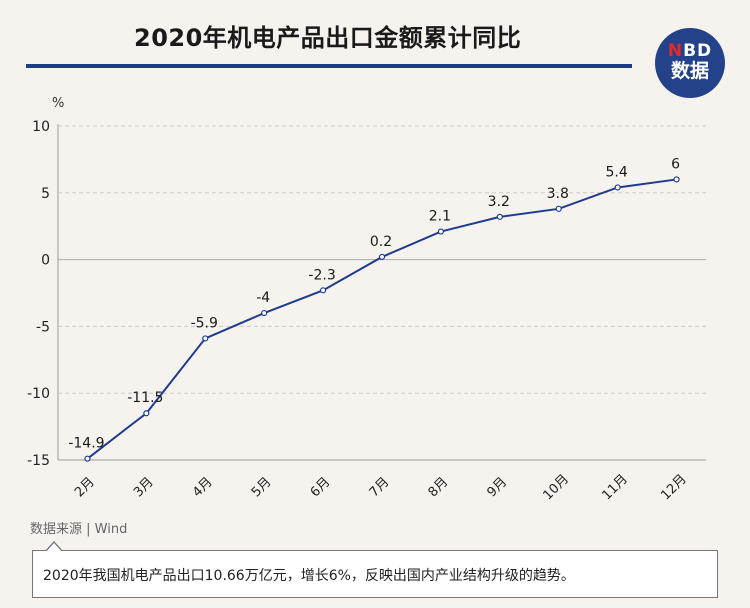  I want to click on x-tick-label: 12月, so click(673, 487).